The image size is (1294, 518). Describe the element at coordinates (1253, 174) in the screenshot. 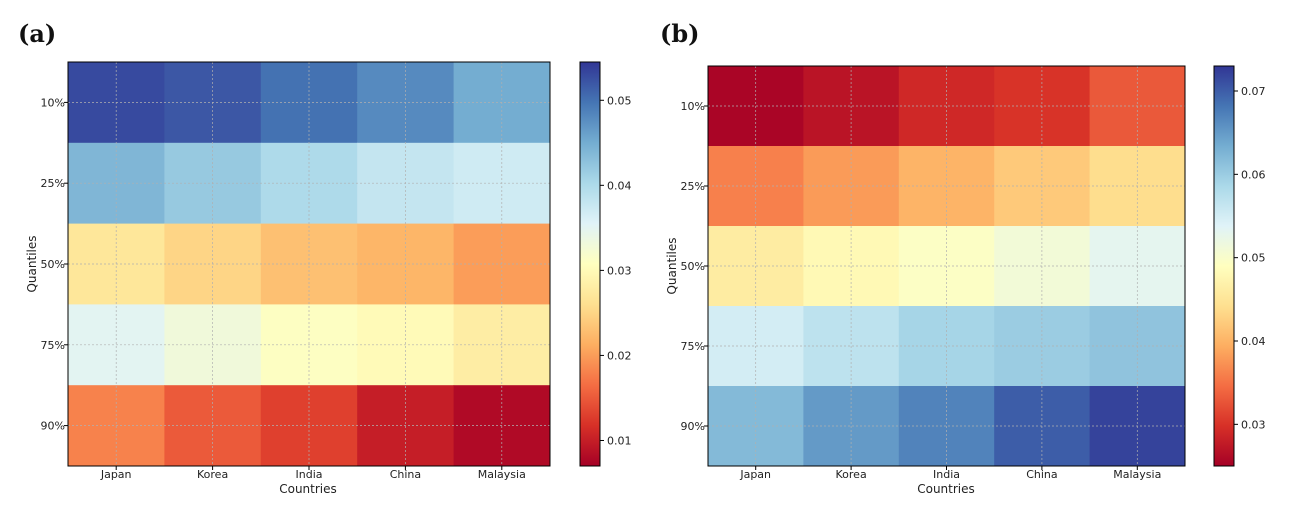

I see `colorbar-tick-label: 0.06` at that location.